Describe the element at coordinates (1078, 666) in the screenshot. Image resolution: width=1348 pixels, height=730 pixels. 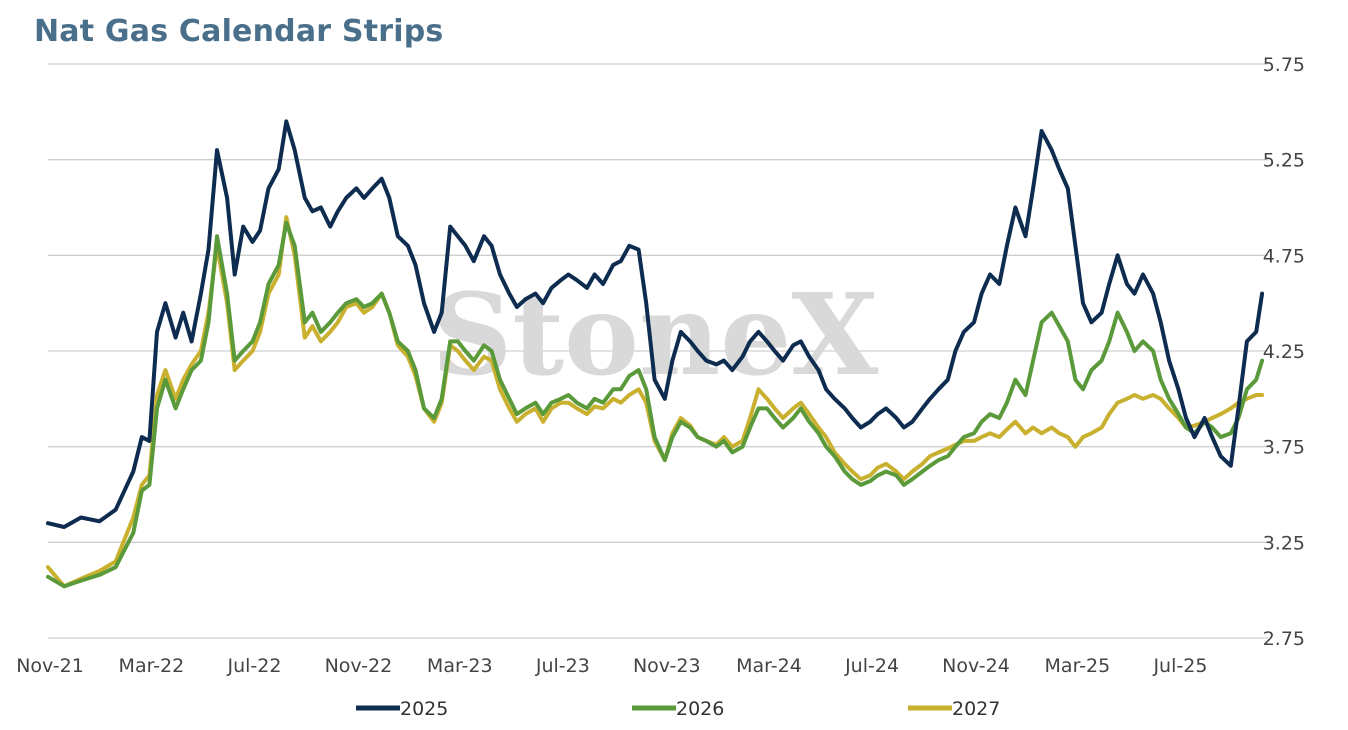
I see `x-tick-label: Mar-25` at that location.